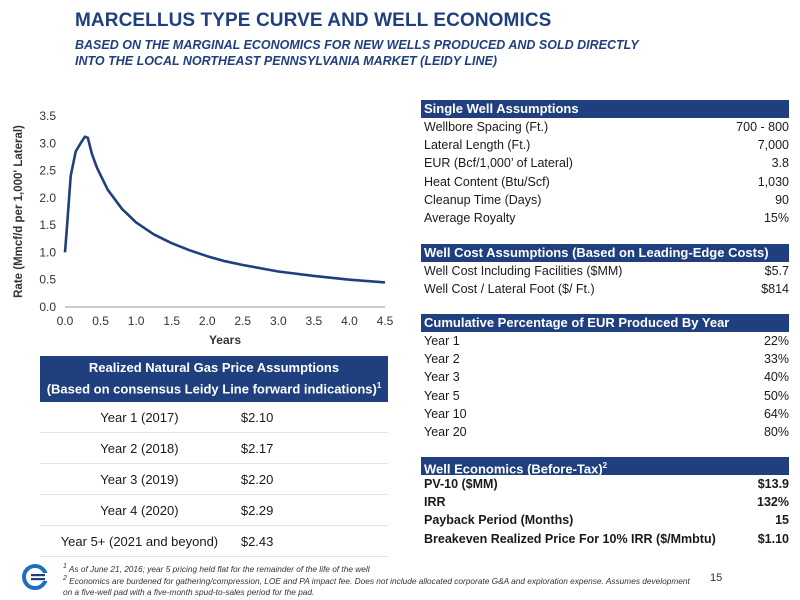 This screenshot has width=800, height=600. What do you see at coordinates (776, 377) in the screenshot?
I see `row-value: 40%` at bounding box center [776, 377].